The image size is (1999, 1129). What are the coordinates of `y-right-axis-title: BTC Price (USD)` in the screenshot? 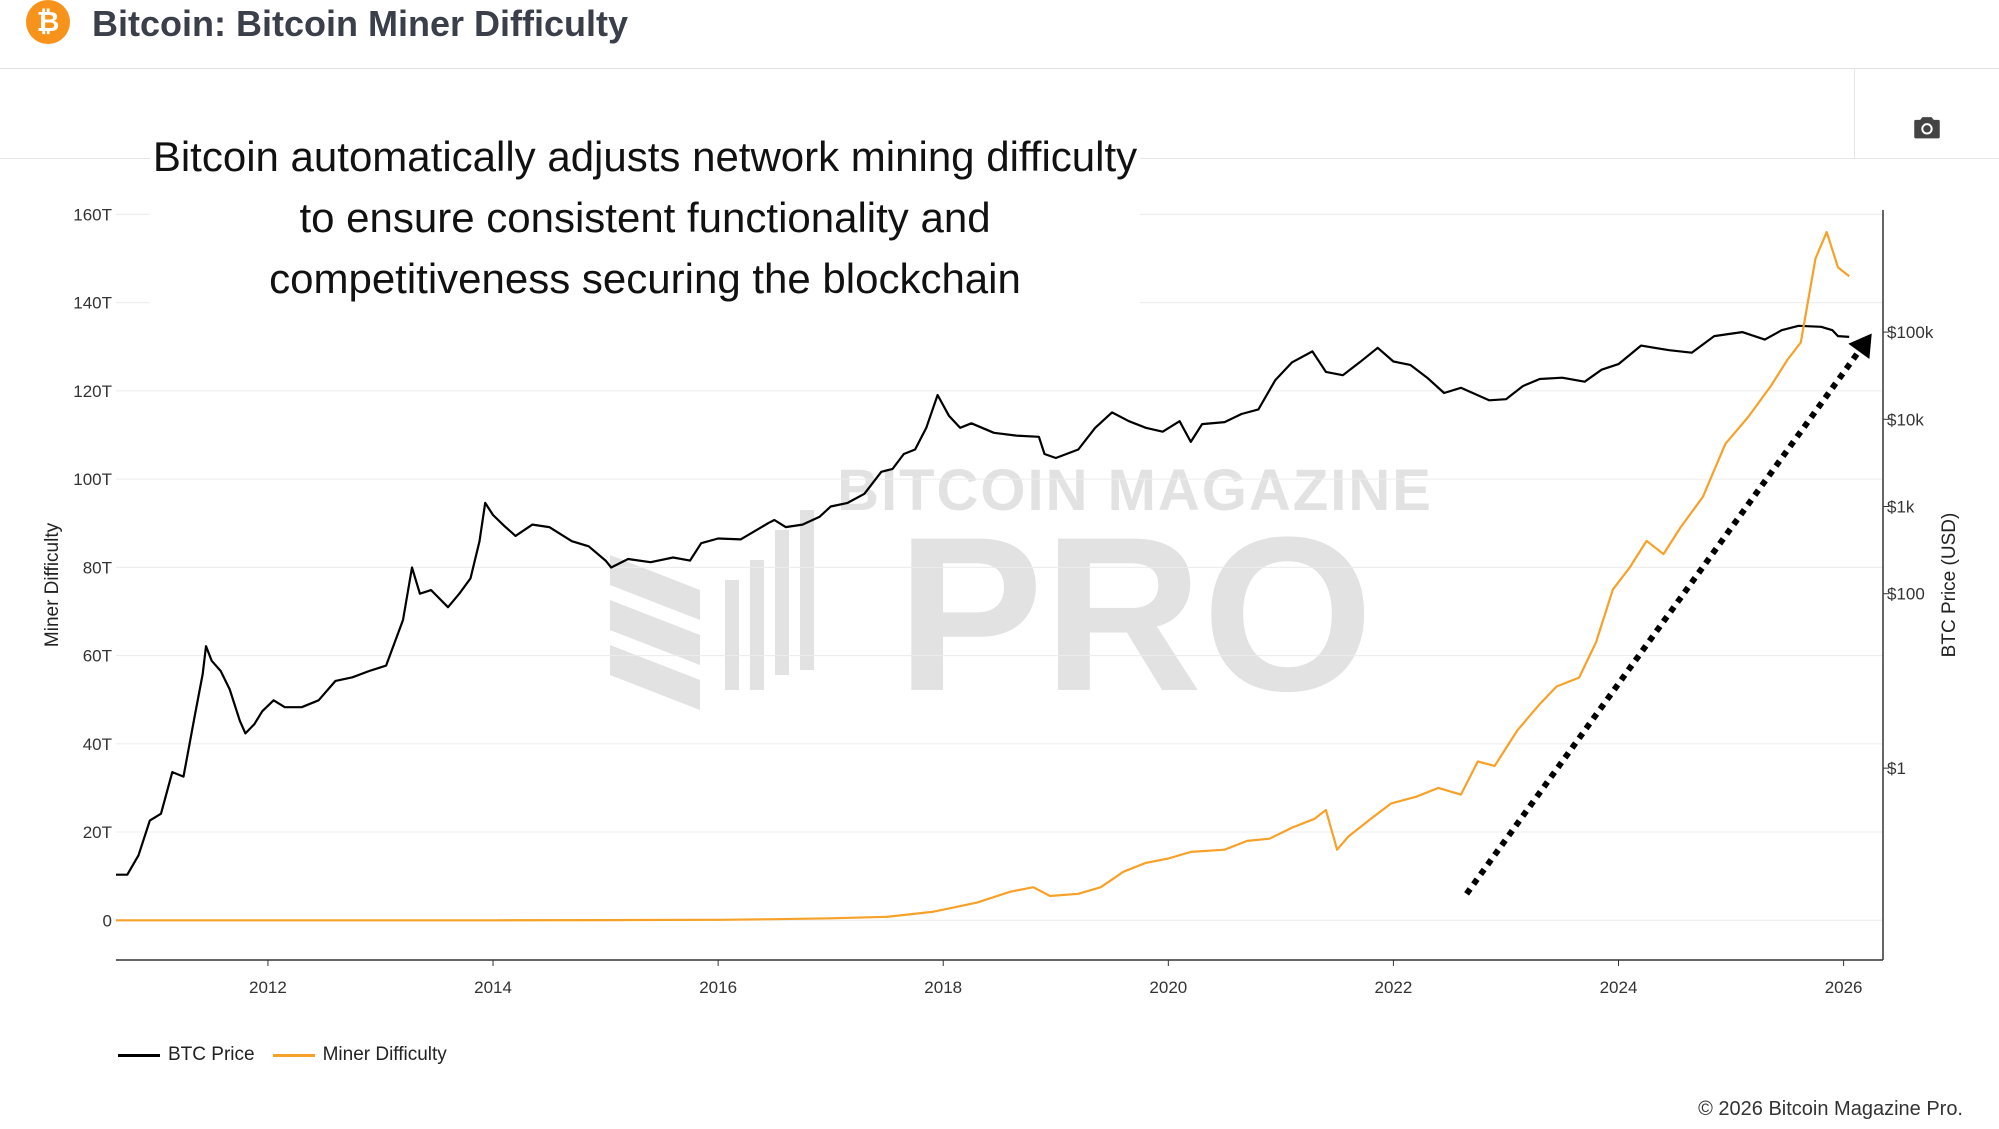 It's located at (1949, 585).